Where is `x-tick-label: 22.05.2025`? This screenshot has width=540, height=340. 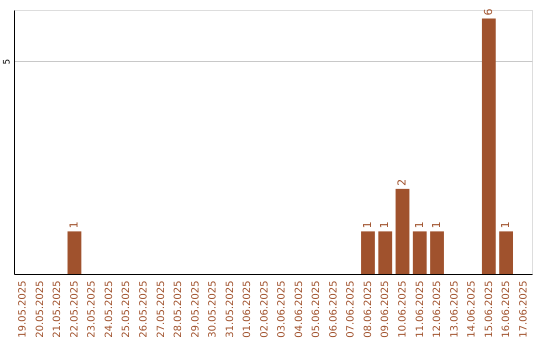 x-tick-label: 22.05.2025 is located at coordinates (74, 309).